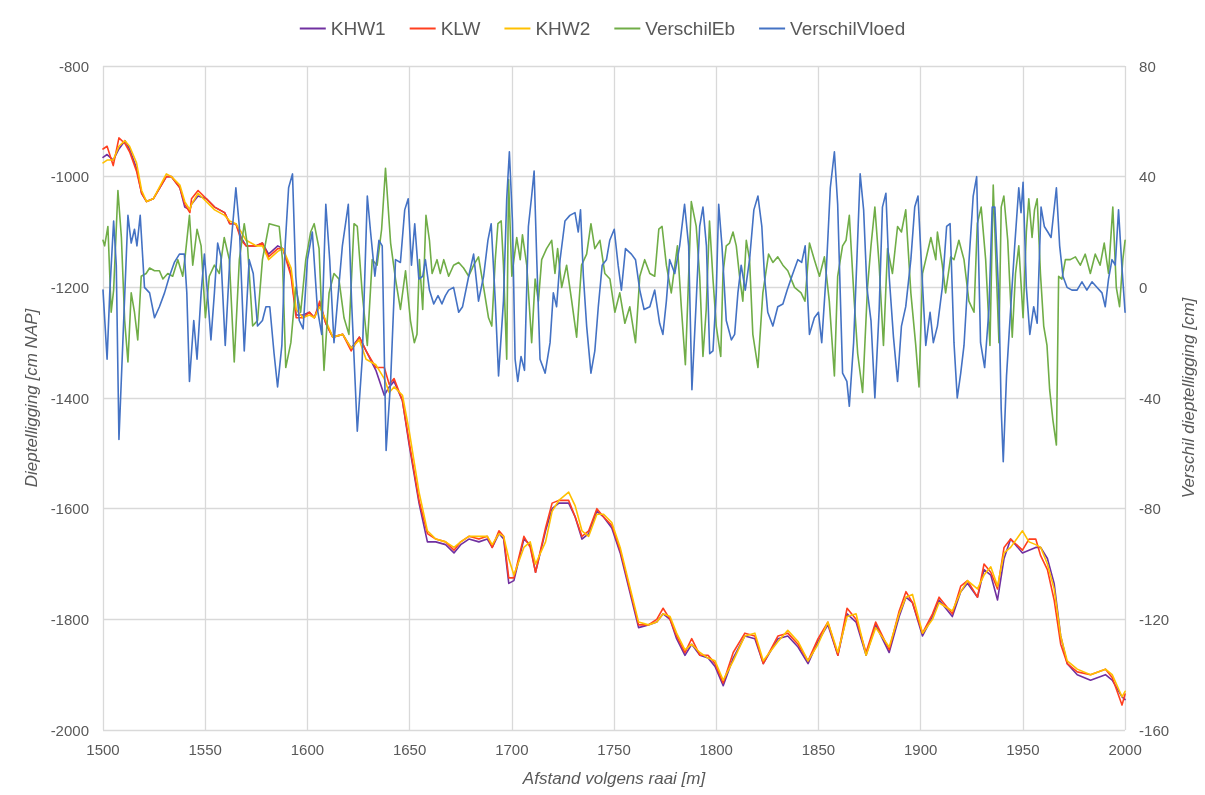 Image resolution: width=1205 pixels, height=795 pixels. What do you see at coordinates (103, 749) in the screenshot?
I see `x-tick-label: 1500` at bounding box center [103, 749].